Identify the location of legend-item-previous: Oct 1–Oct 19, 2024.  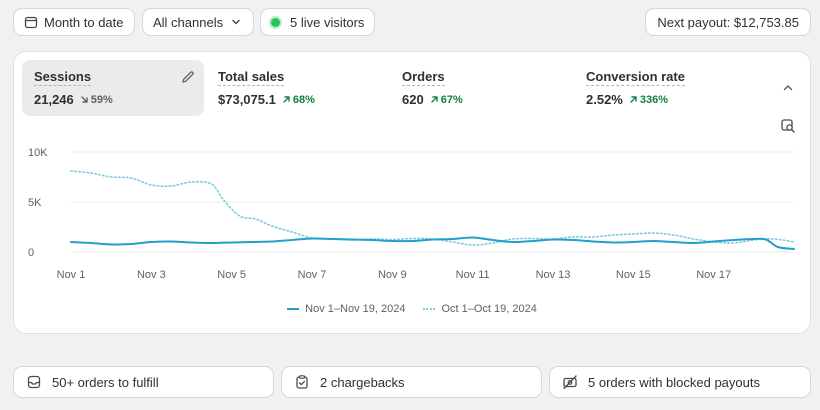
(480, 309).